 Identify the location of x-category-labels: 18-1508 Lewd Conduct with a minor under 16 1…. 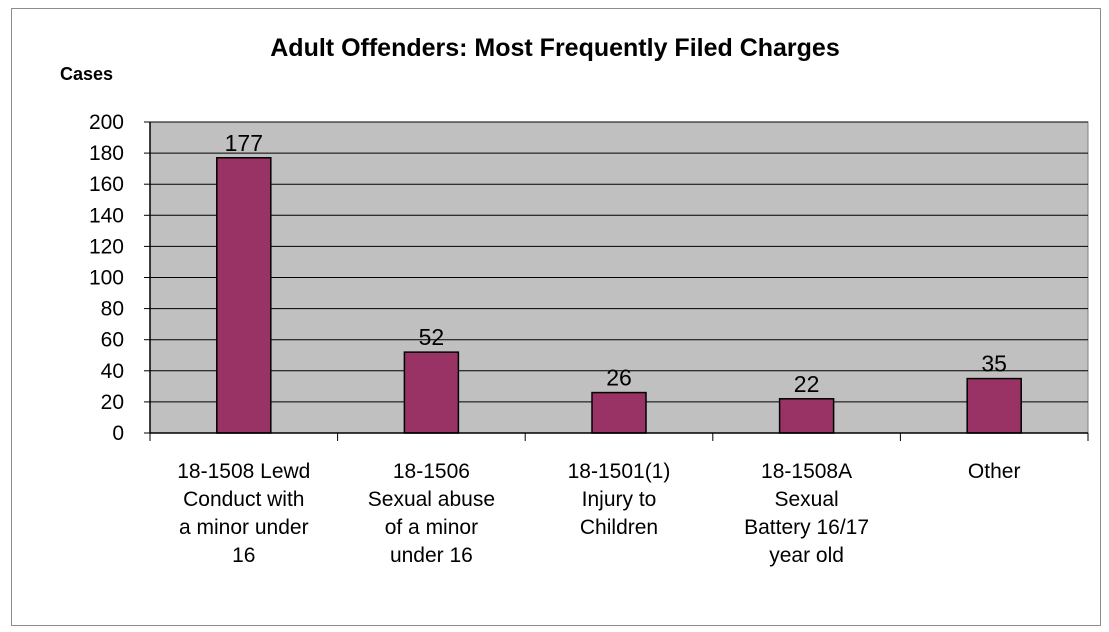
(598, 513).